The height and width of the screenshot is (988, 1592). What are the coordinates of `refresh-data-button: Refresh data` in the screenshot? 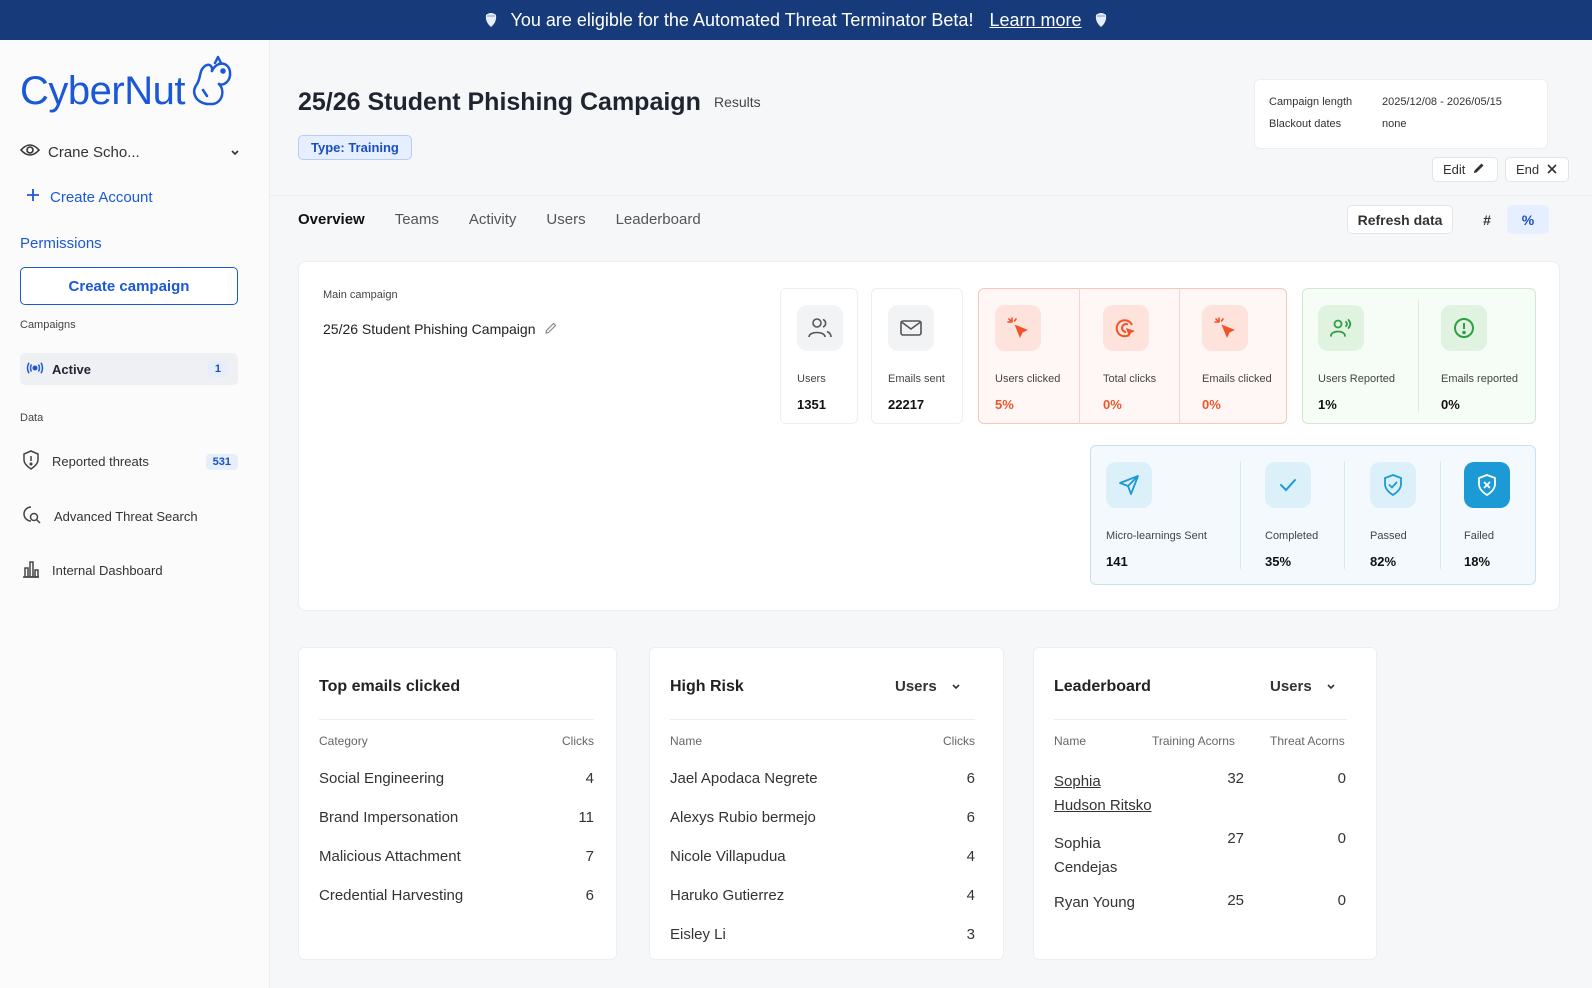 It's located at (1400, 219).